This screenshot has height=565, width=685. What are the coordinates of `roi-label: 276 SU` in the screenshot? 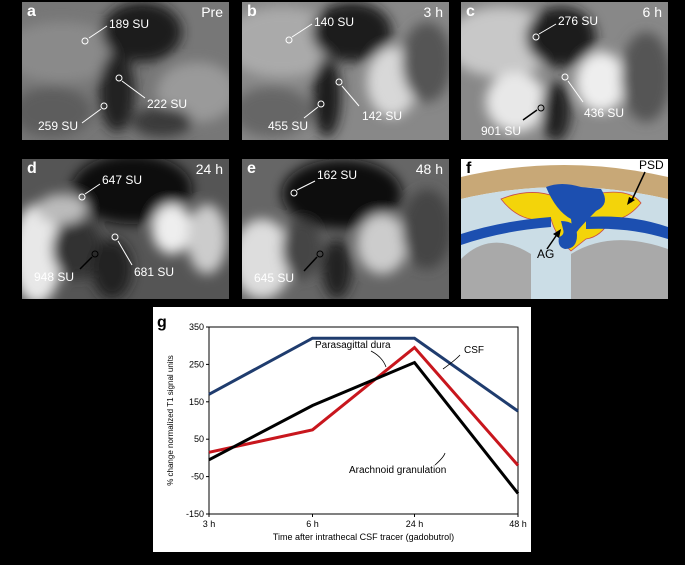 It's located at (578, 21).